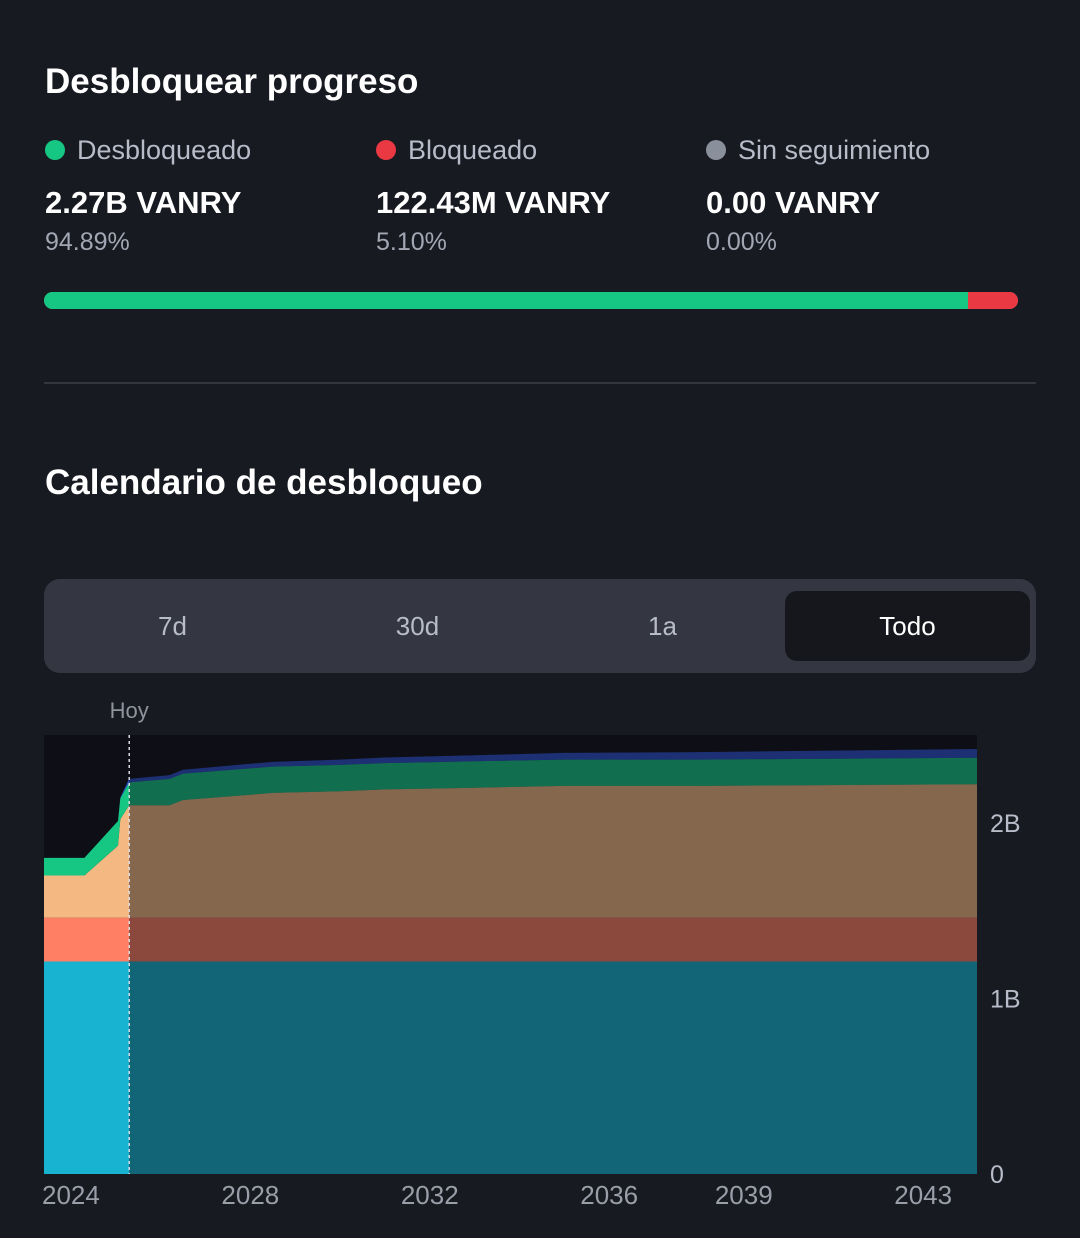 This screenshot has width=1080, height=1238. What do you see at coordinates (164, 149) in the screenshot?
I see `stat-unlocked-label: Desbloqueado` at bounding box center [164, 149].